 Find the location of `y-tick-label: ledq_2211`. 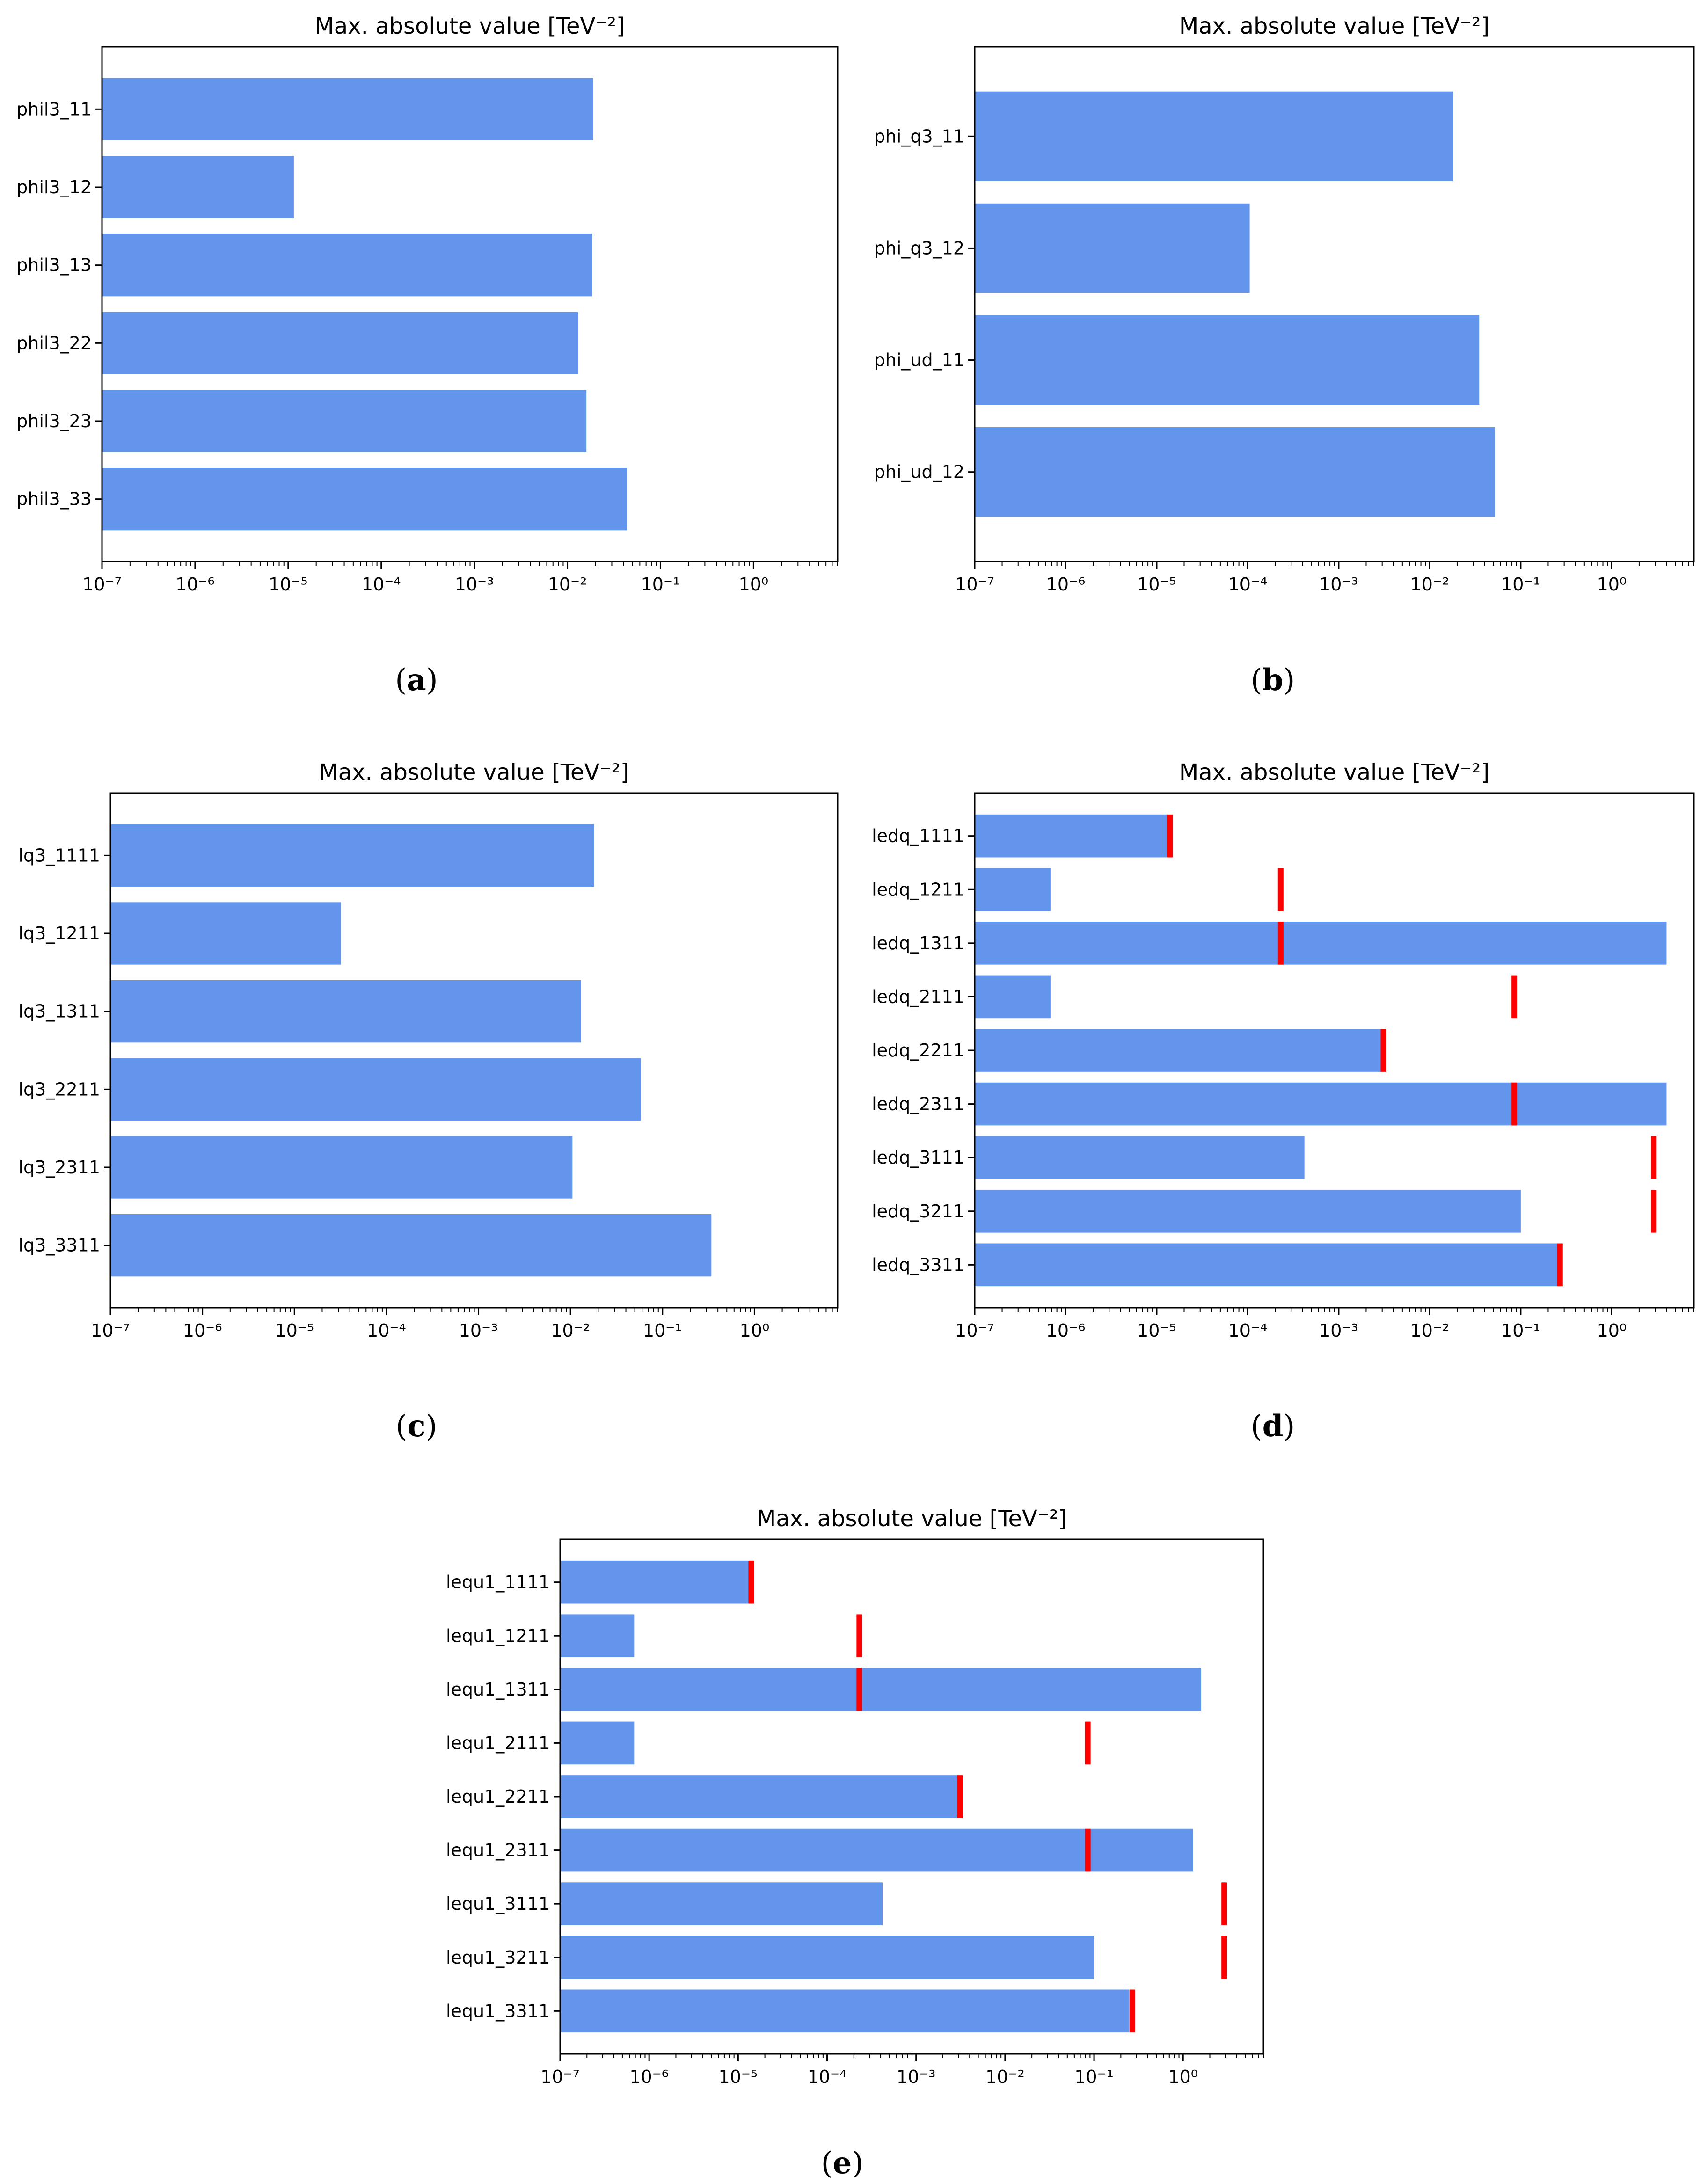

y-tick-label: ledq_2211 is located at coordinates (918, 1050).